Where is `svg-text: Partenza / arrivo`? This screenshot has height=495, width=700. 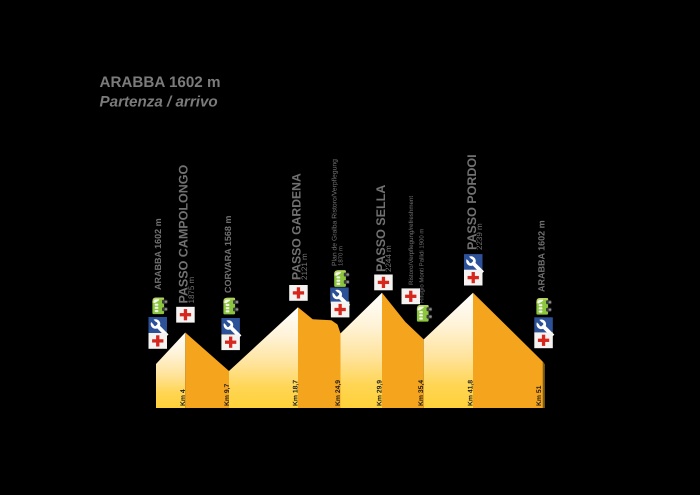
svg-text: Partenza / arrivo is located at coordinates (159, 102).